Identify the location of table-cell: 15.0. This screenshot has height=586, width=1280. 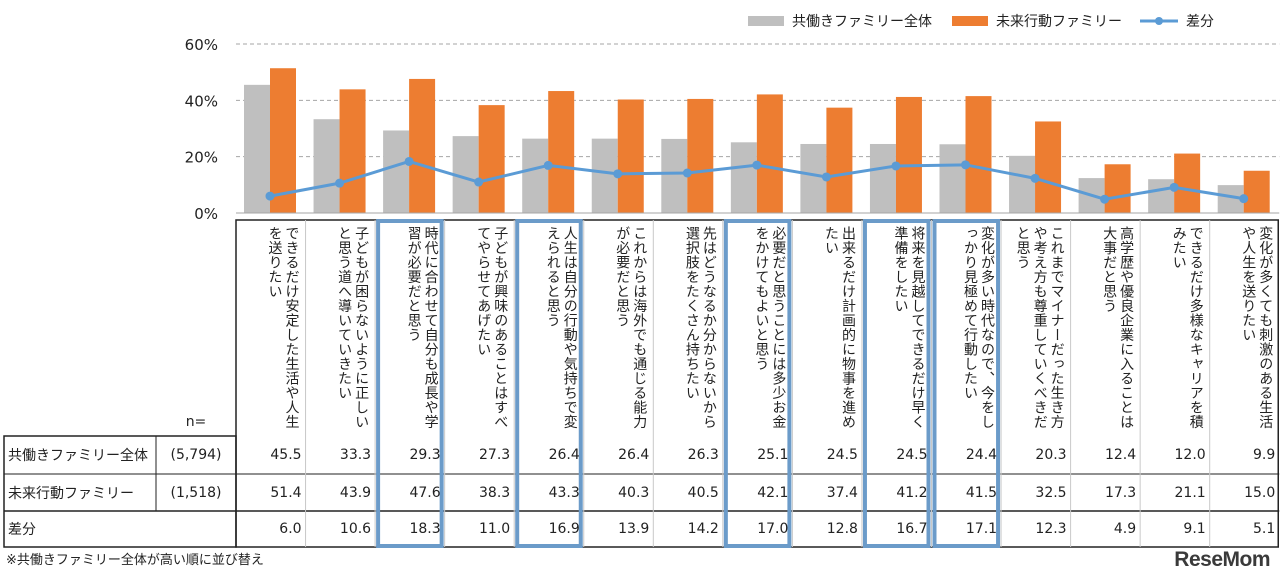
(1260, 492).